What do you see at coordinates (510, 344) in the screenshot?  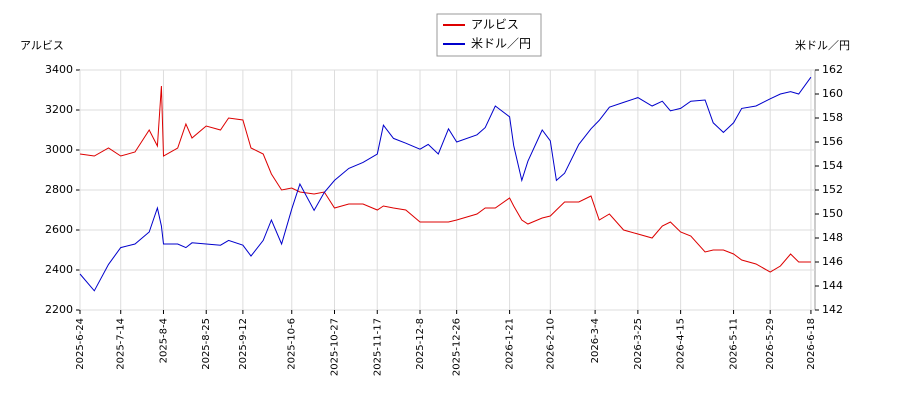 I see `x-tick-label: 2026-1-21` at bounding box center [510, 344].